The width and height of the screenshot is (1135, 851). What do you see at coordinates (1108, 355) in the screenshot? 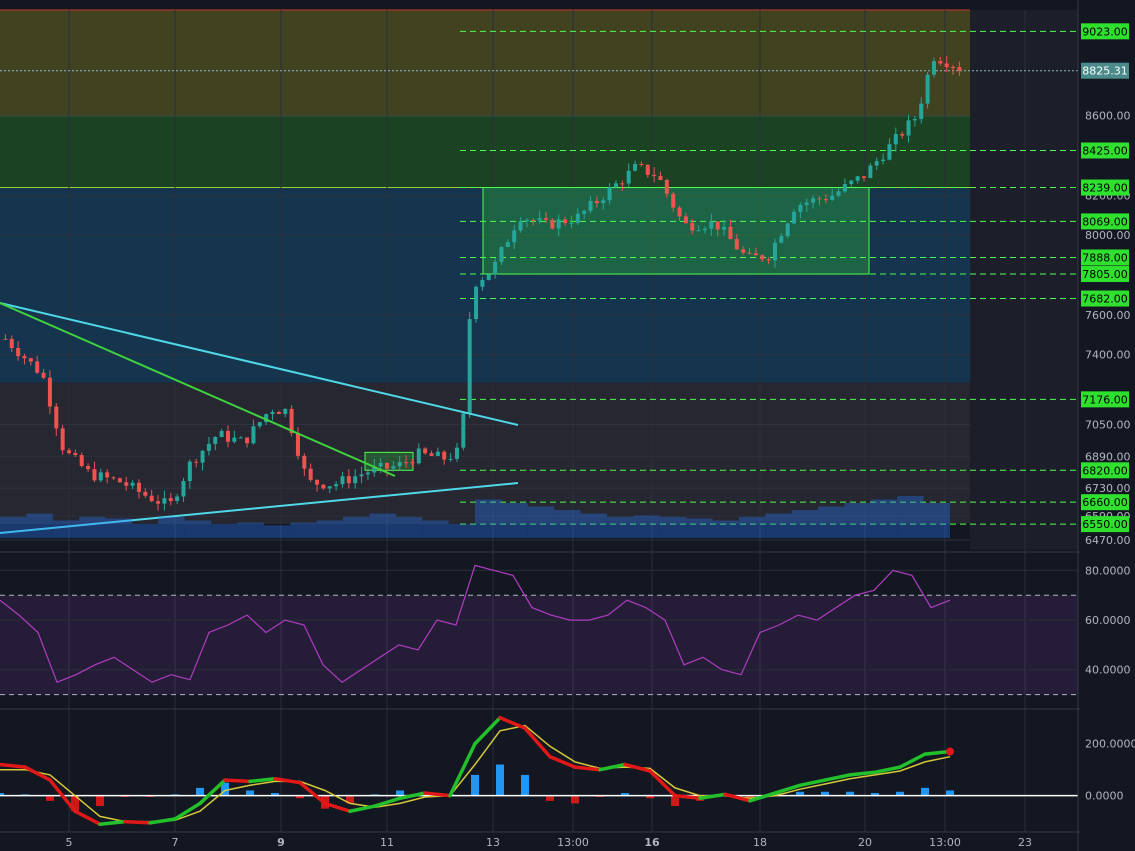
I see `price-tick-label: 7400.00` at bounding box center [1108, 355].